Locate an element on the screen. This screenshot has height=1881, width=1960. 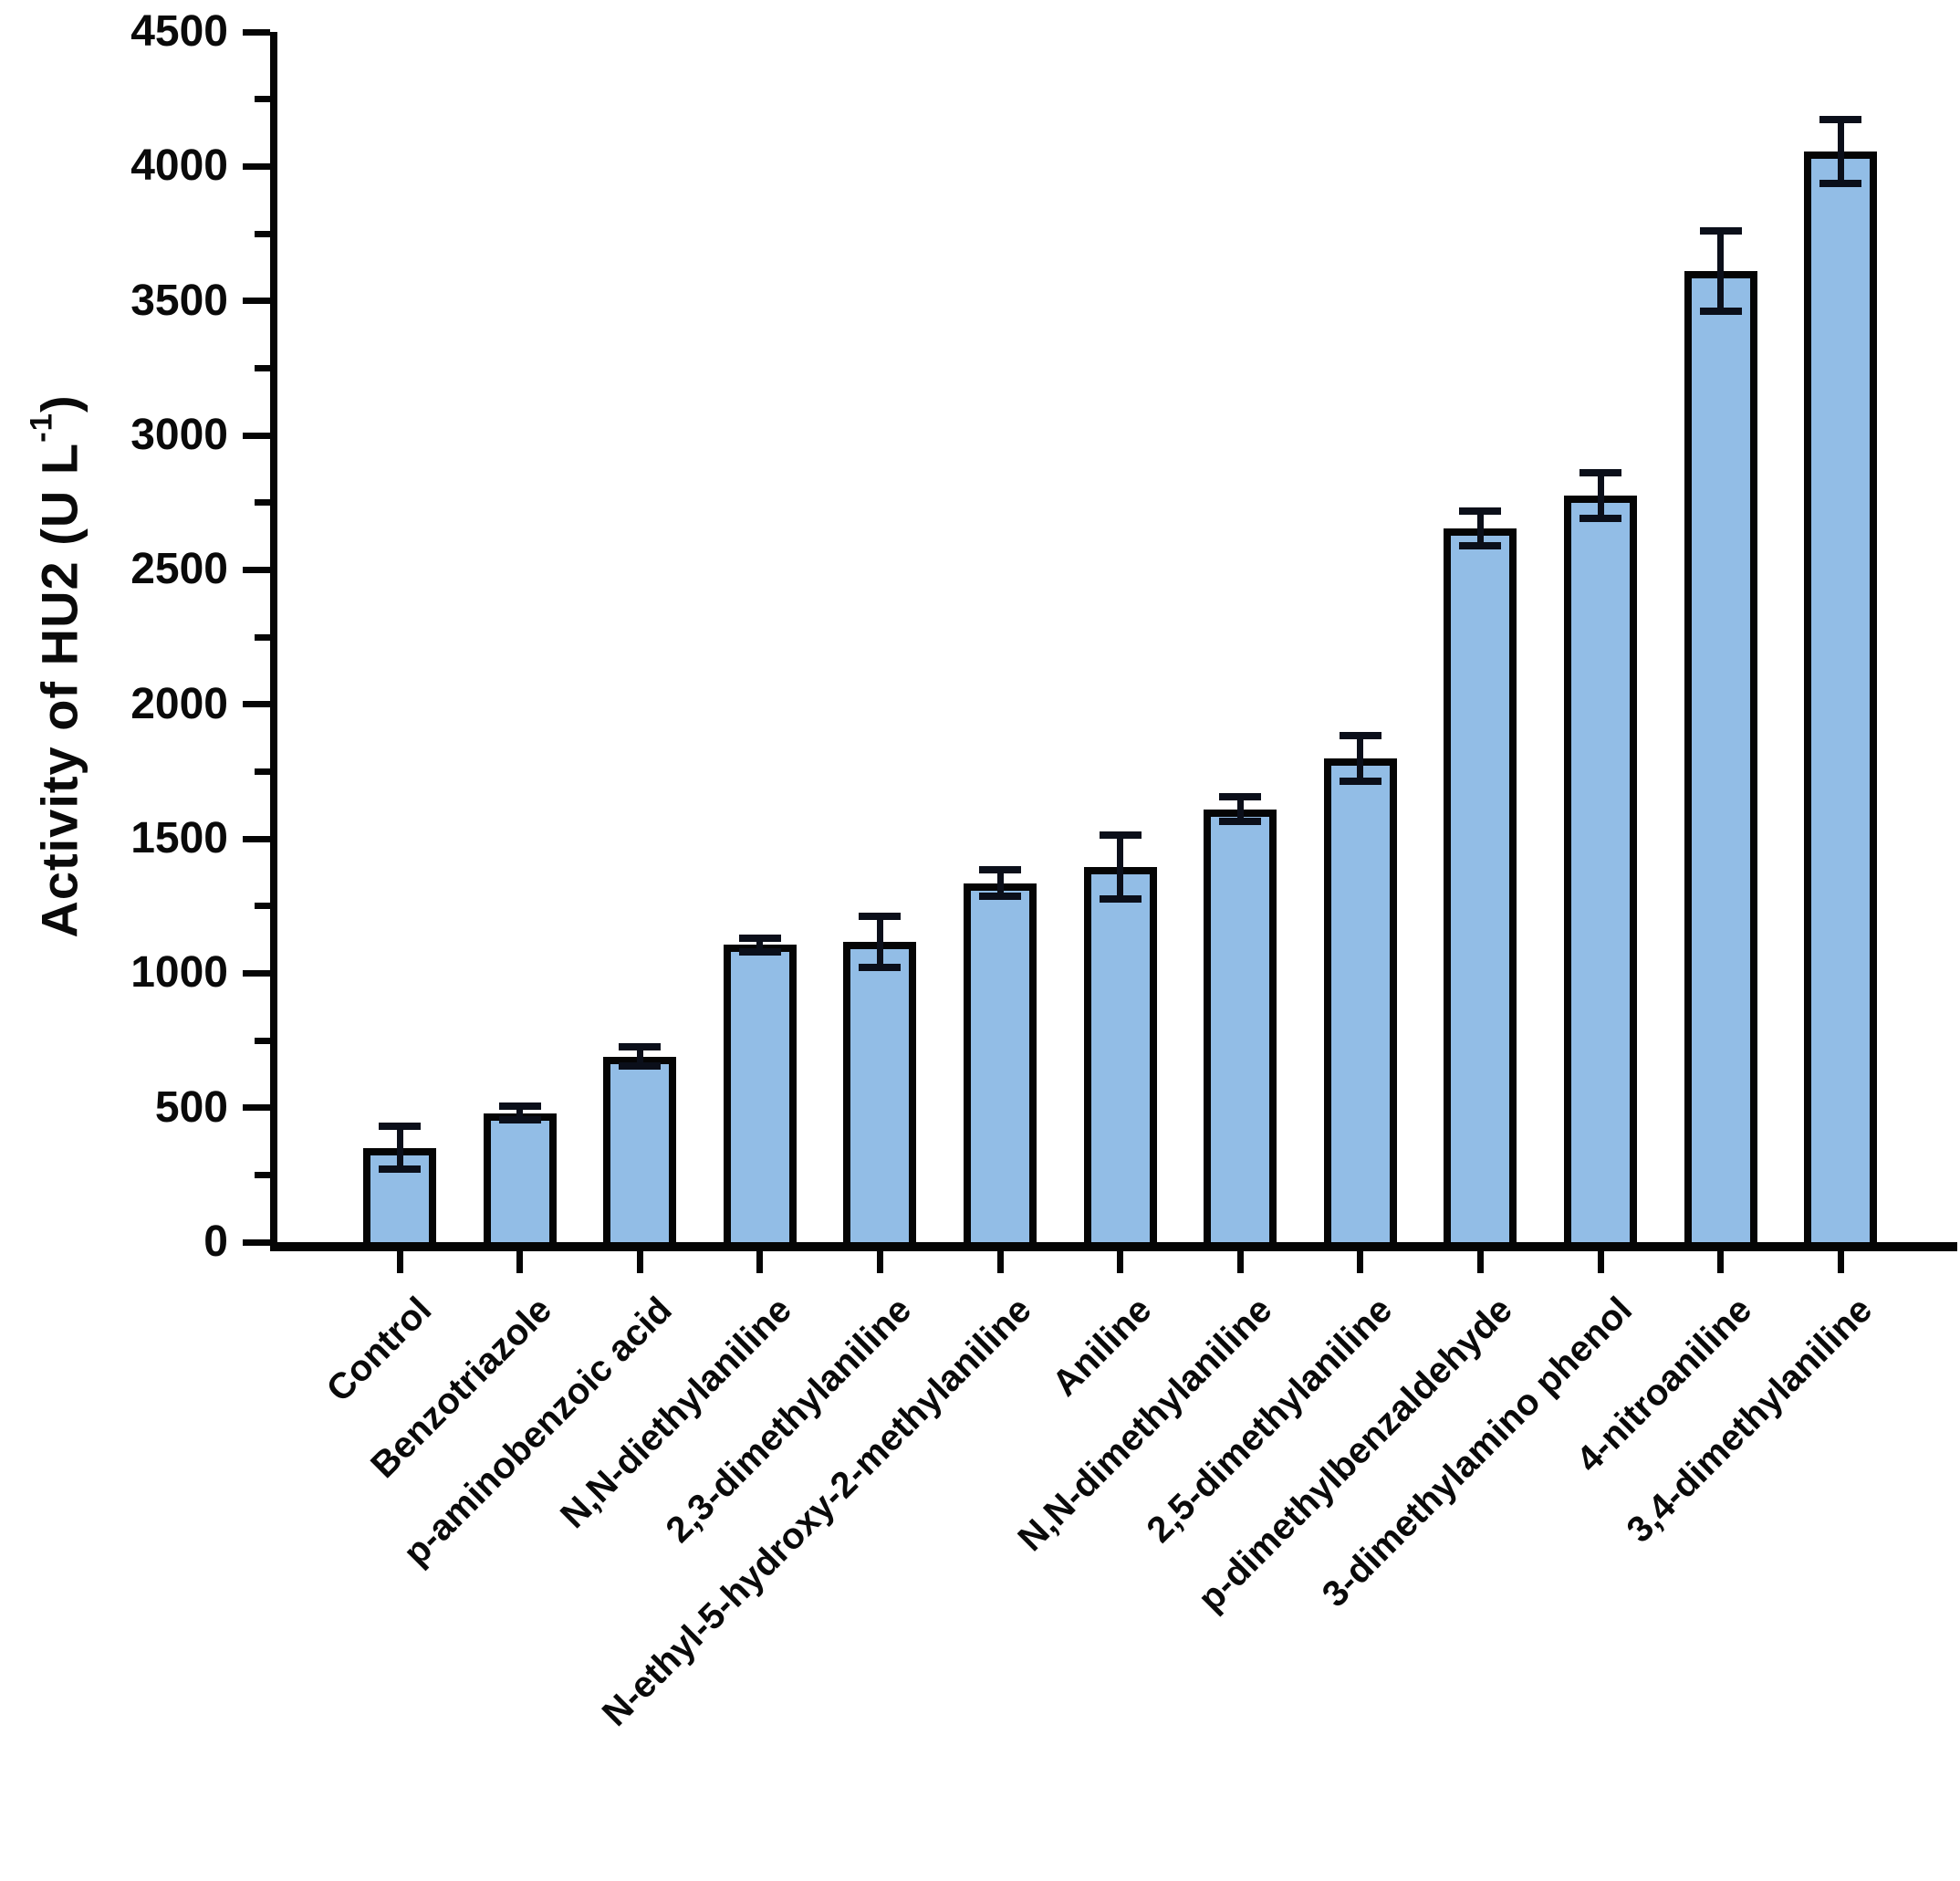
x-category-label-13: 3,4-dimethylaniline is located at coordinates (1750, 1421).